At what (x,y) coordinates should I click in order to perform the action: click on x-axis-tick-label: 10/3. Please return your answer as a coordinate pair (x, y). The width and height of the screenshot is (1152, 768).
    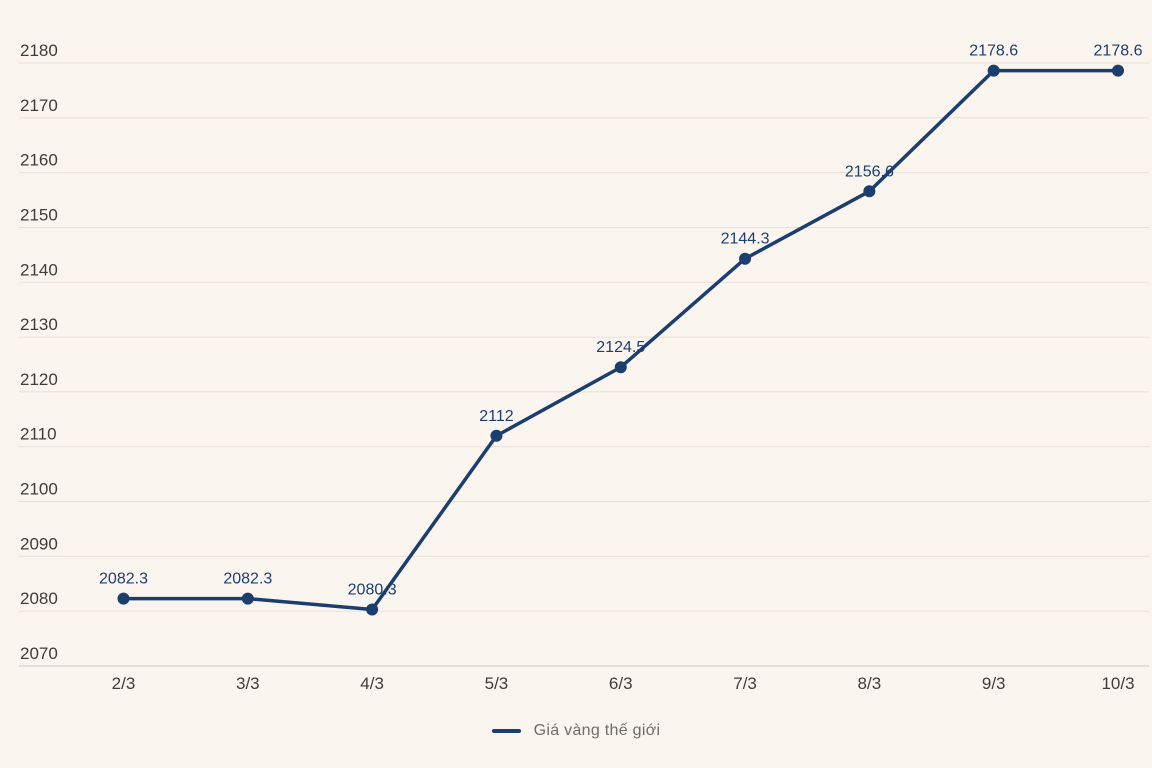
    Looking at the image, I should click on (1117, 683).